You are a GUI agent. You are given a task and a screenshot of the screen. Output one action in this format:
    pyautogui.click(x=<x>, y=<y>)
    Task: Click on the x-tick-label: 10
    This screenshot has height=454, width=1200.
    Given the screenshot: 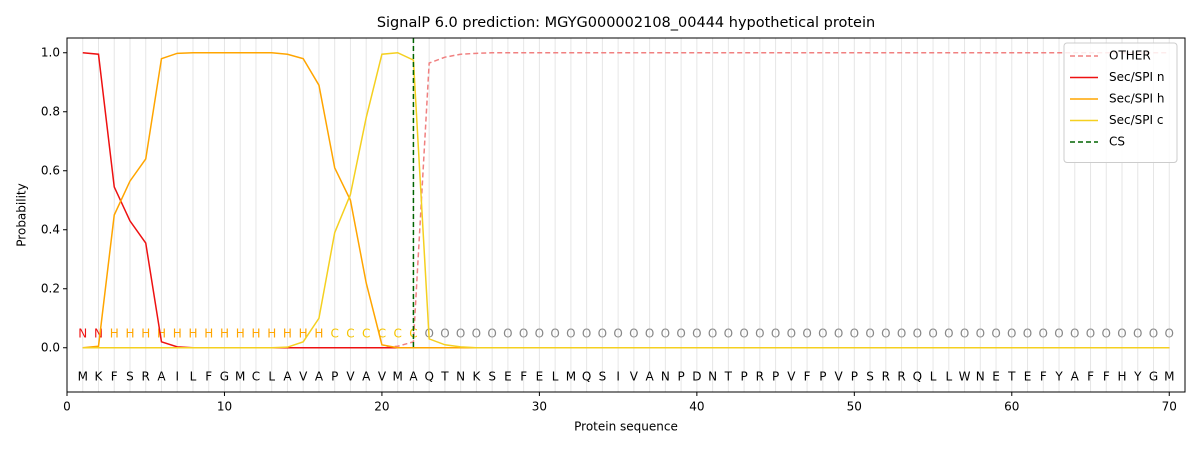 What is the action you would take?
    pyautogui.click(x=224, y=407)
    